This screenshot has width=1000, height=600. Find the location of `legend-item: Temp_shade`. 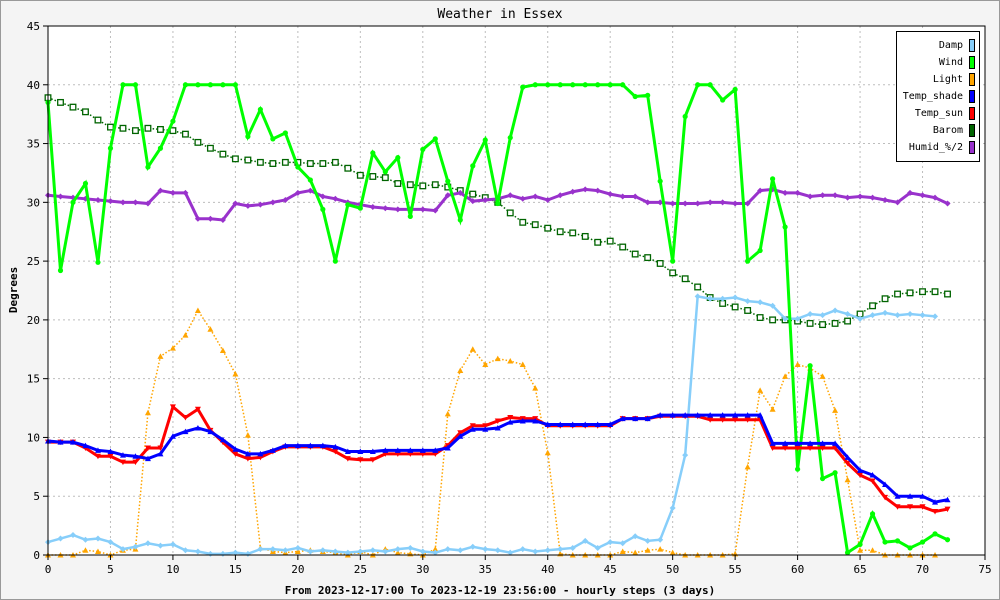

legend-item: Temp_shade is located at coordinates (939, 96).